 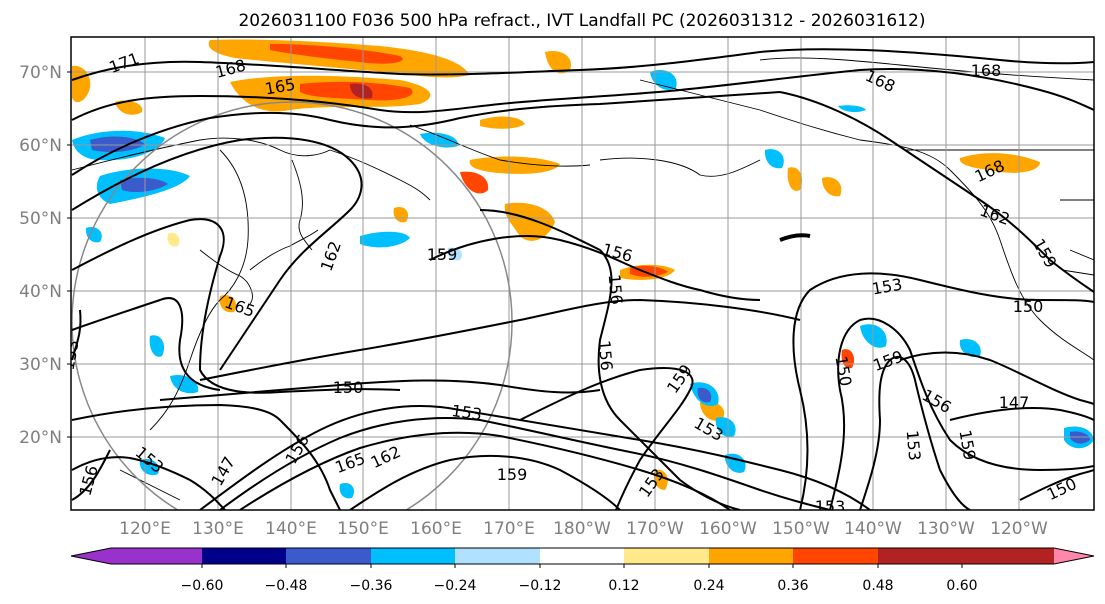 I want to click on lon-label: 180°W, so click(x=582, y=529).